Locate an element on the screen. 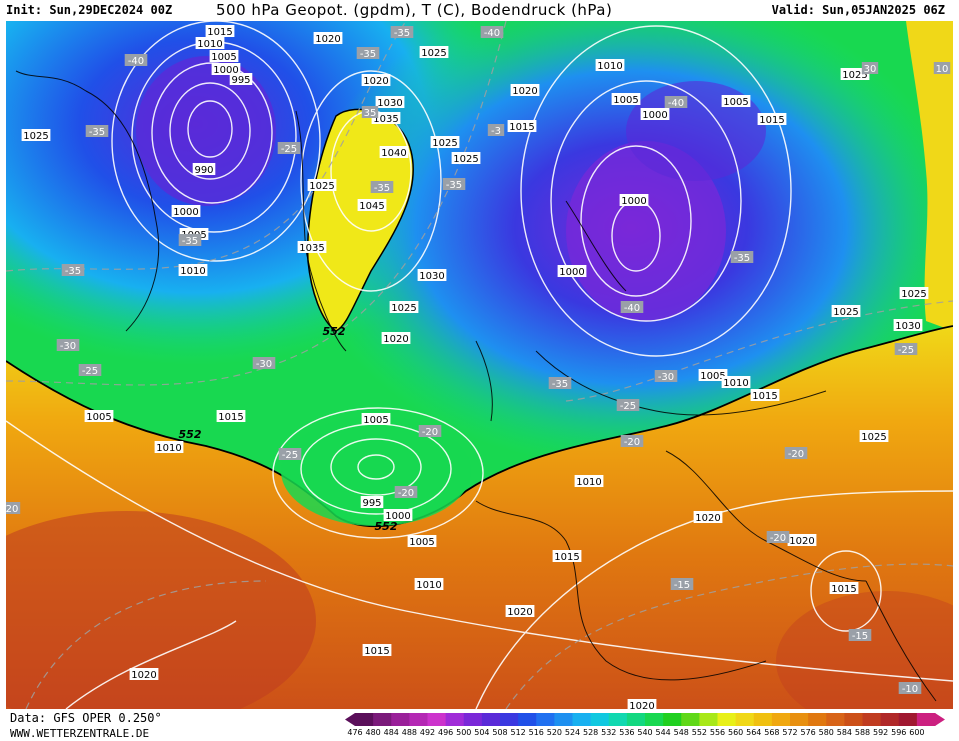  colorbar-tick-label: 556 is located at coordinates (717, 732).